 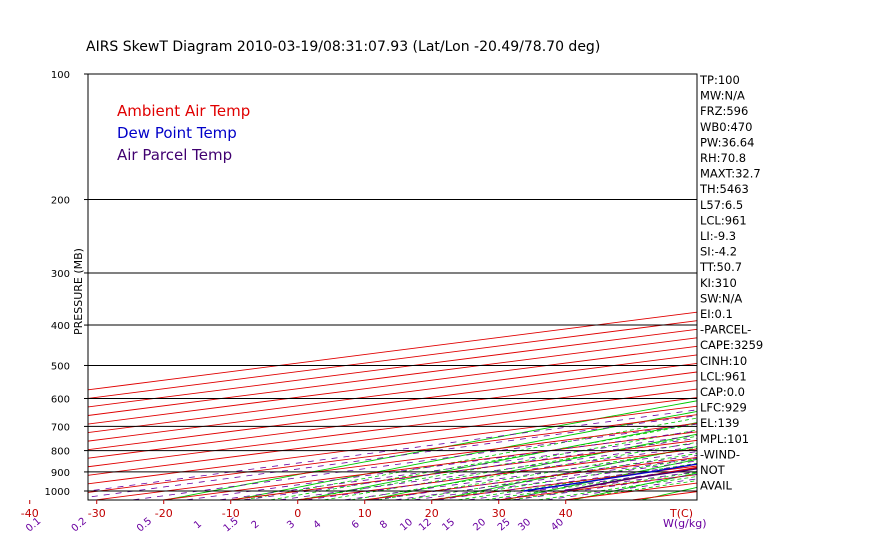 I want to click on mixing-ratio-label: 6, so click(x=356, y=525).